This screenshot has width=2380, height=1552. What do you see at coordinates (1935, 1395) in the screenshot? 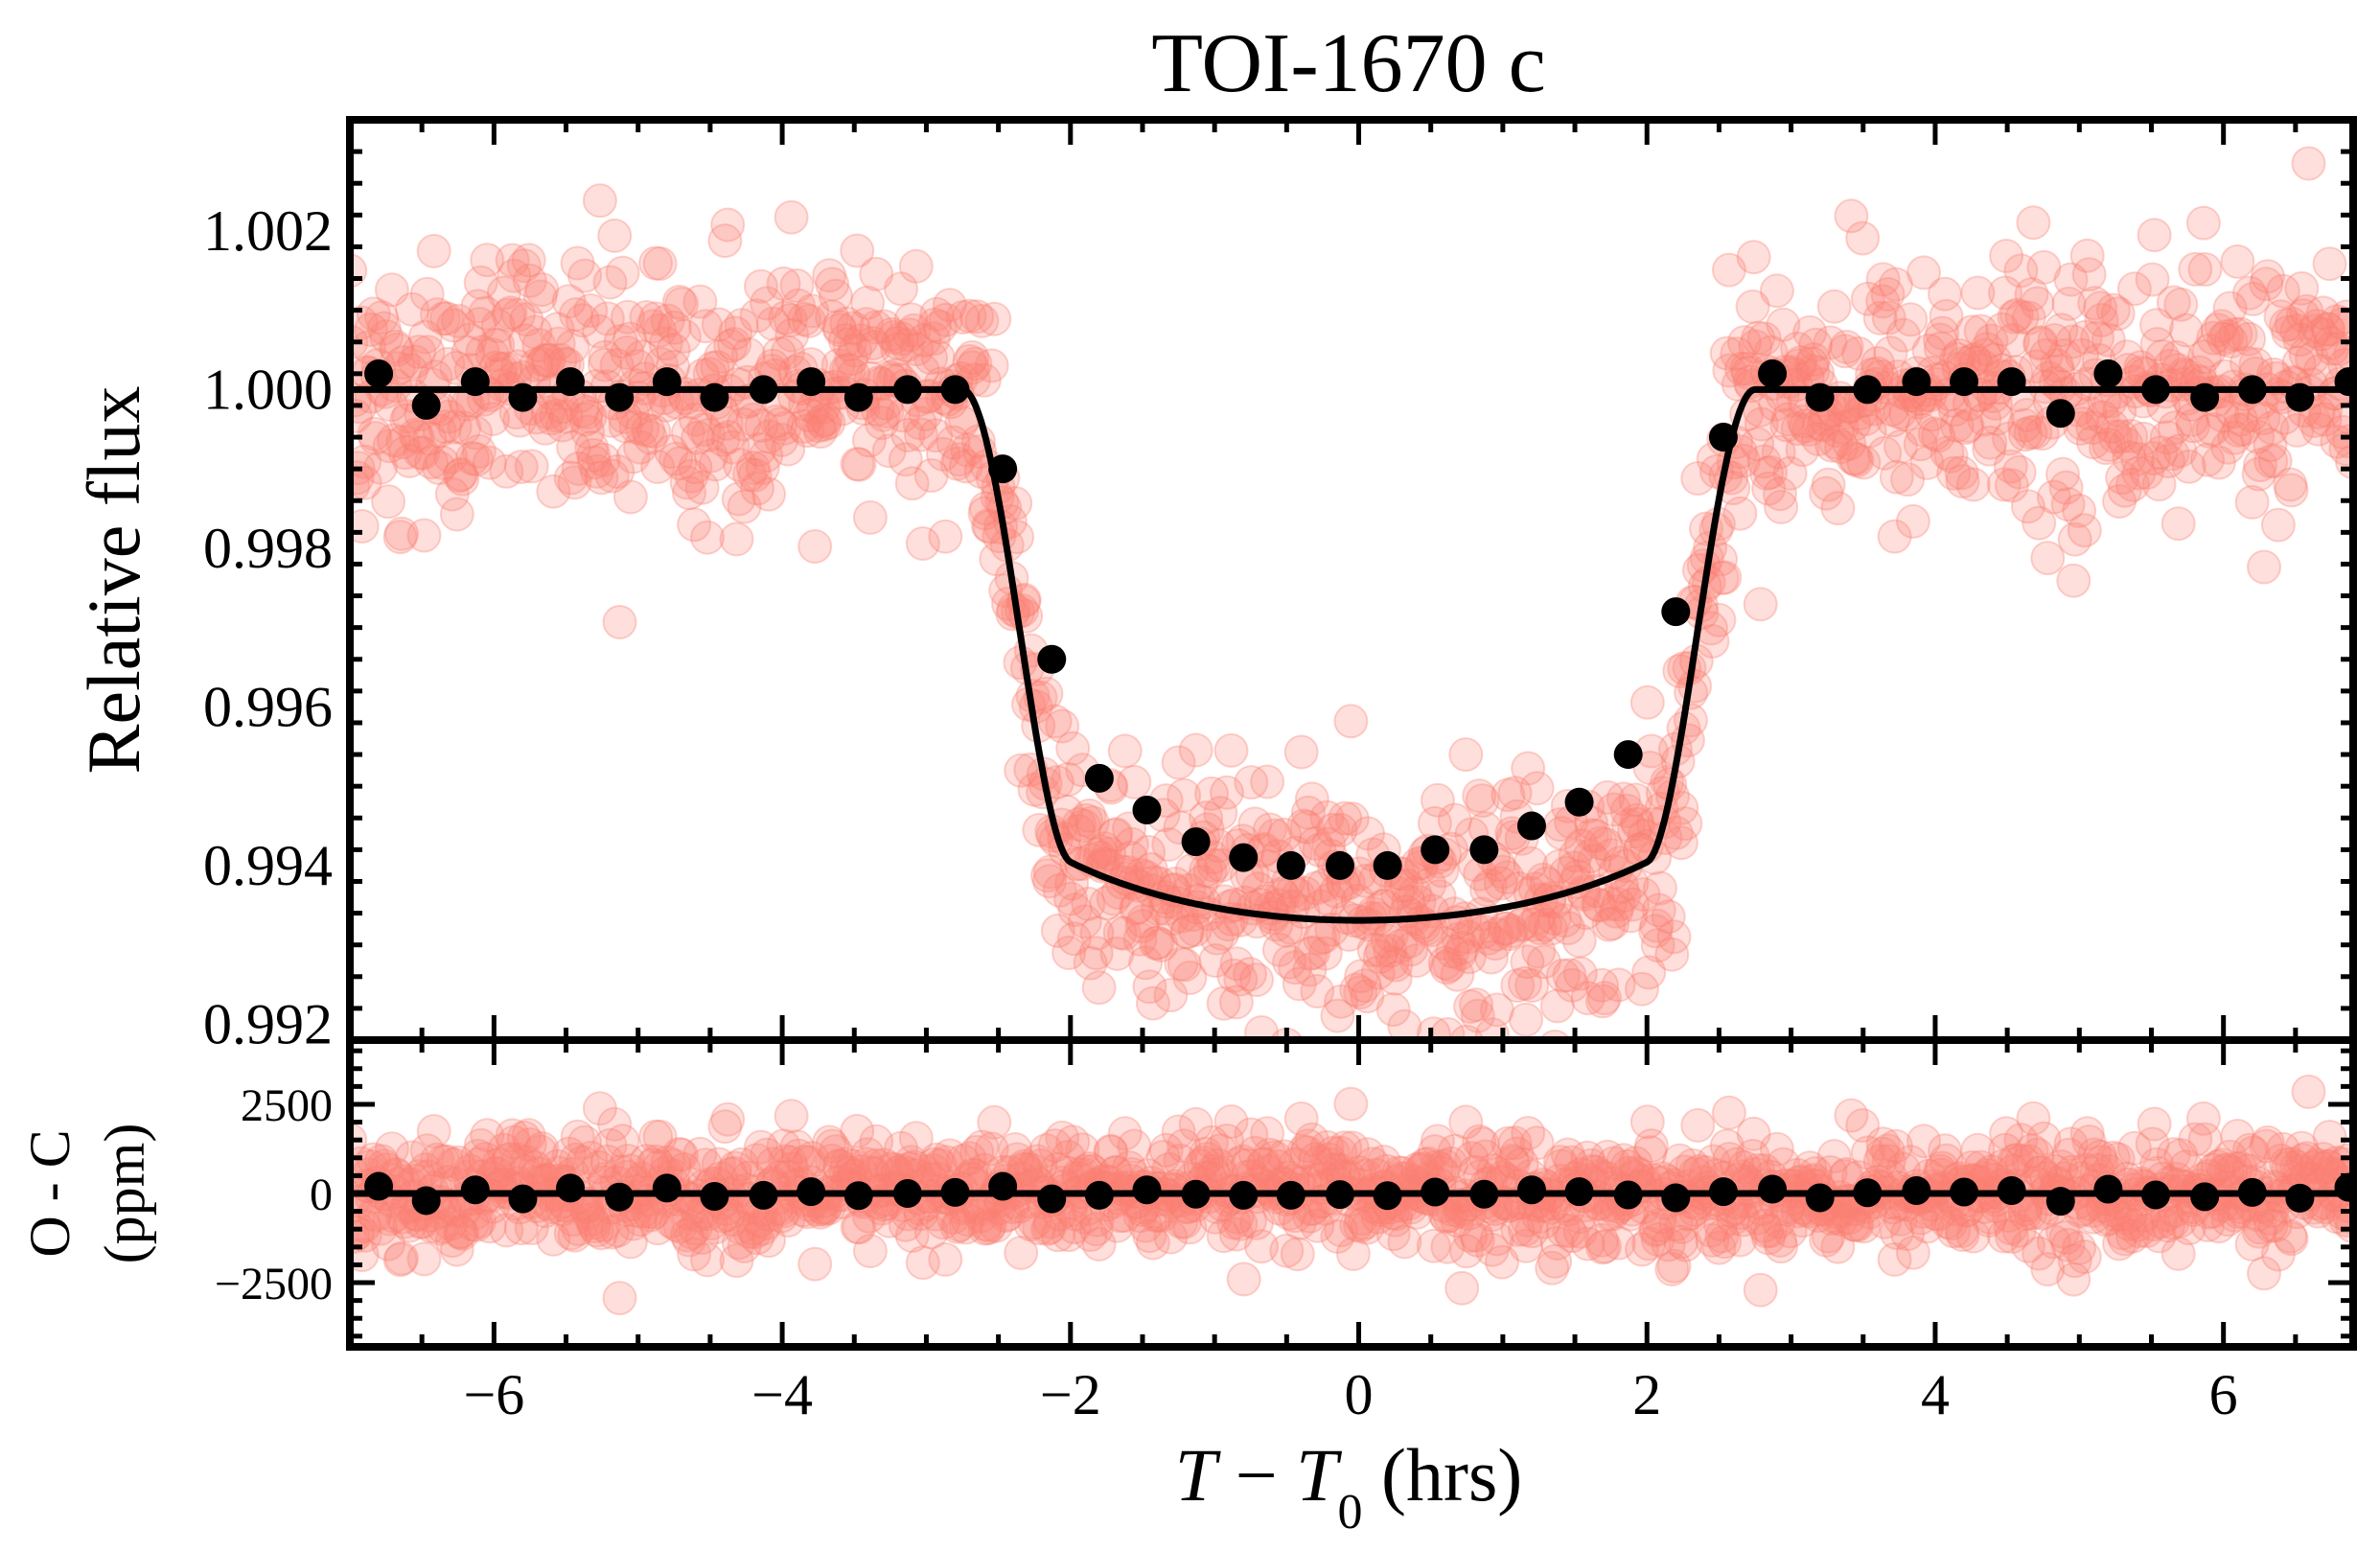
I see `x-tick-label: 4` at bounding box center [1935, 1395].